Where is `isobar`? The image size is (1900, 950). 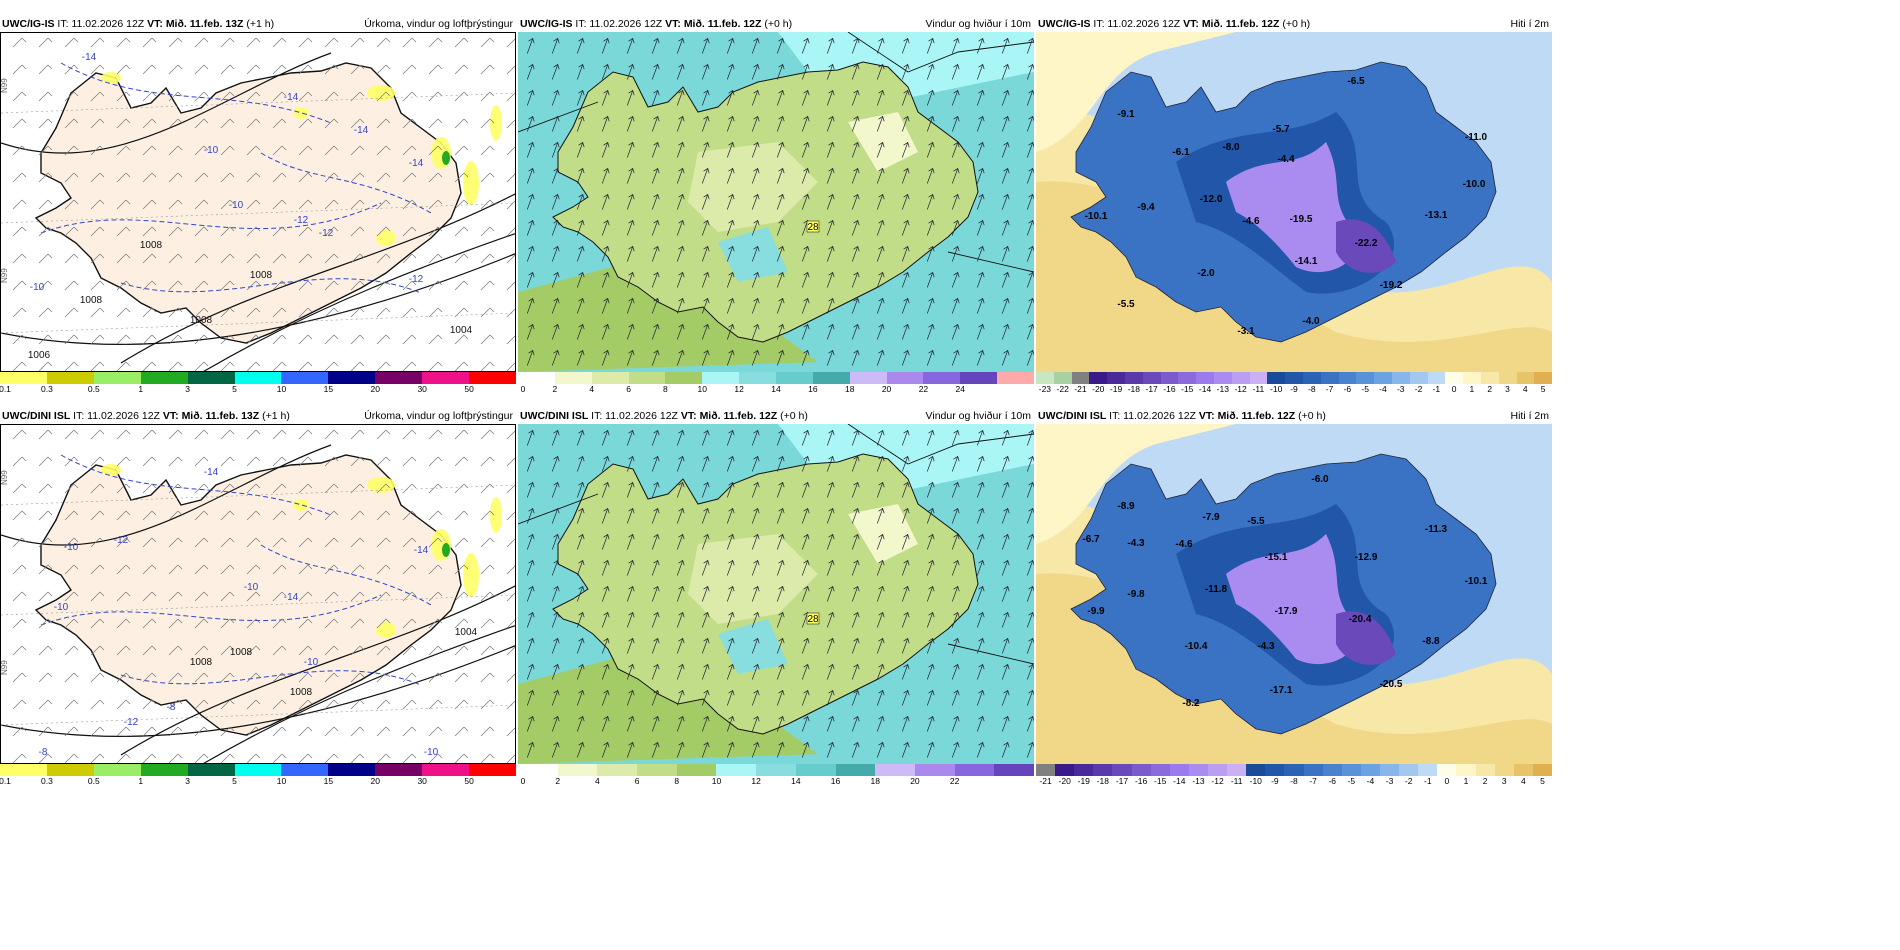 isobar is located at coordinates (258, 691).